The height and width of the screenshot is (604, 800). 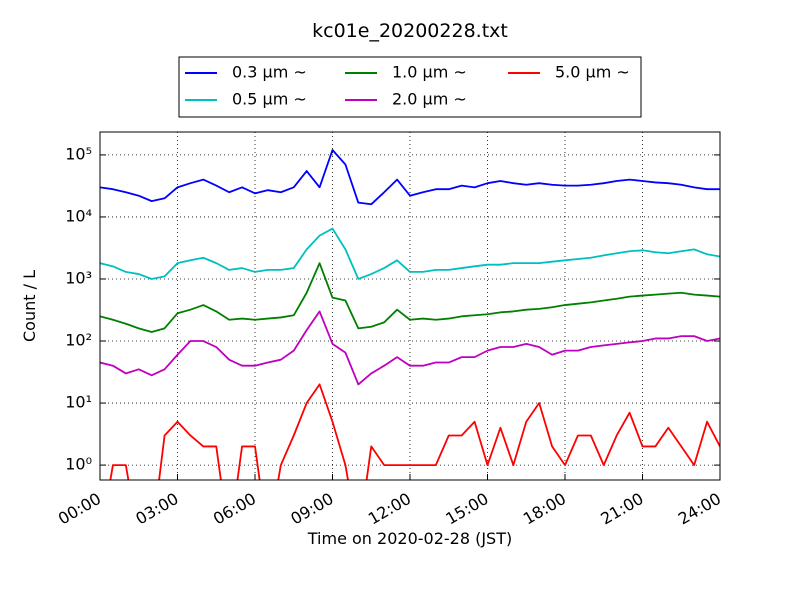 I want to click on y-tick-label: 10², so click(x=78, y=340).